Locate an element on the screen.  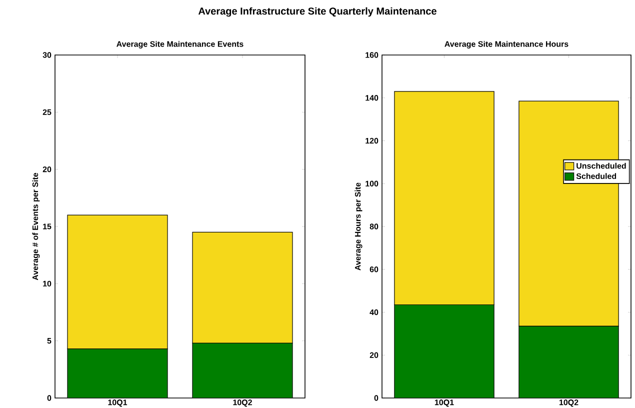
y-tick-label: 30 is located at coordinates (47, 55).